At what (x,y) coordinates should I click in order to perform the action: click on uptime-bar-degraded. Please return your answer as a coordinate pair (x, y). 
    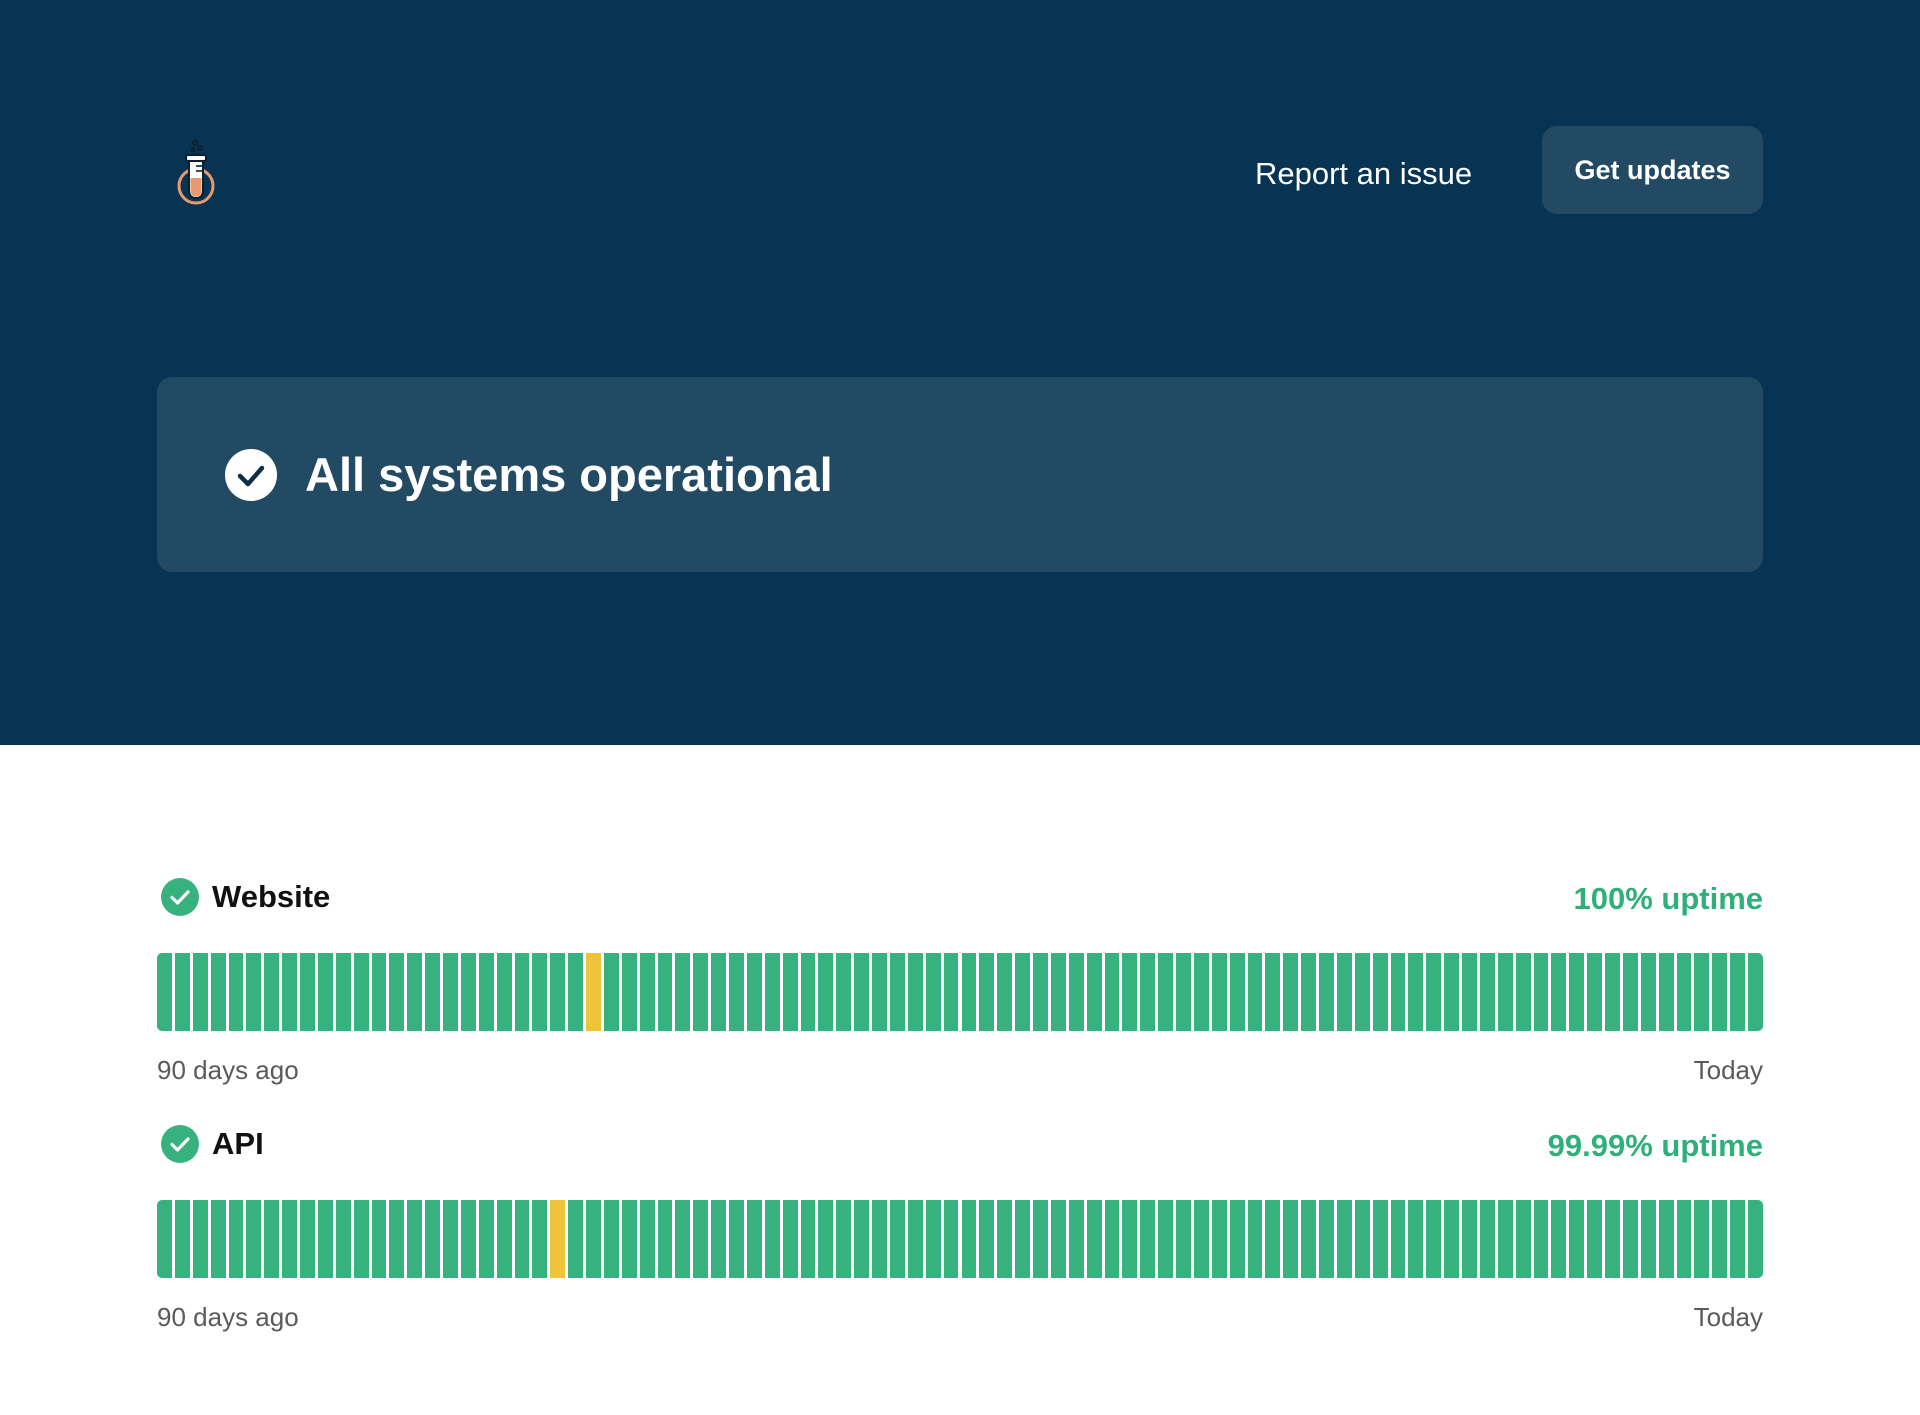
    Looking at the image, I should click on (593, 992).